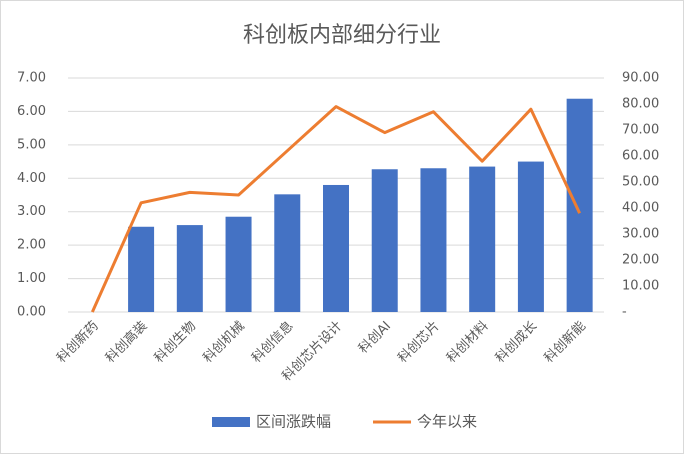 This screenshot has width=684, height=458. What do you see at coordinates (624, 312) in the screenshot?
I see `y2-tick-label: -` at bounding box center [624, 312].